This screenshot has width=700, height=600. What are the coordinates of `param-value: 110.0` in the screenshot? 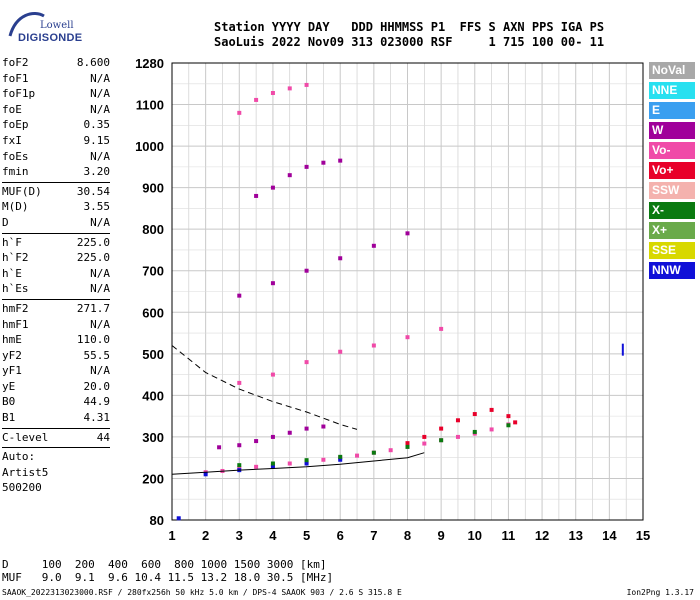 It's located at (93, 340).